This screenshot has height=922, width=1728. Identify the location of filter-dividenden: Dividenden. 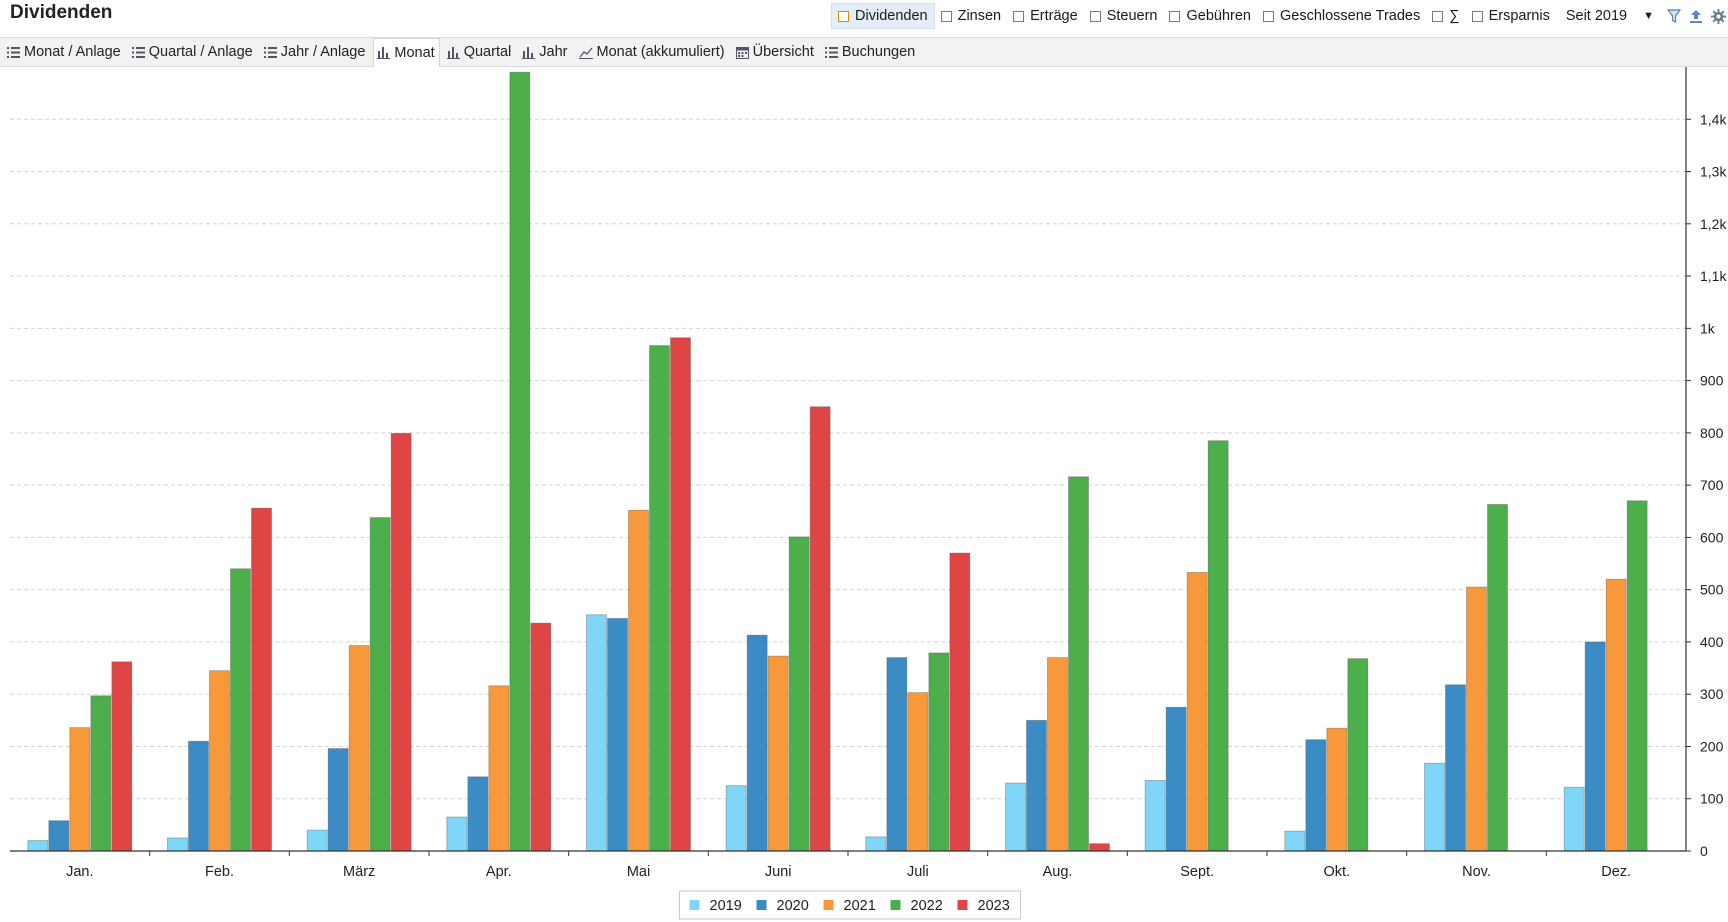
(883, 16).